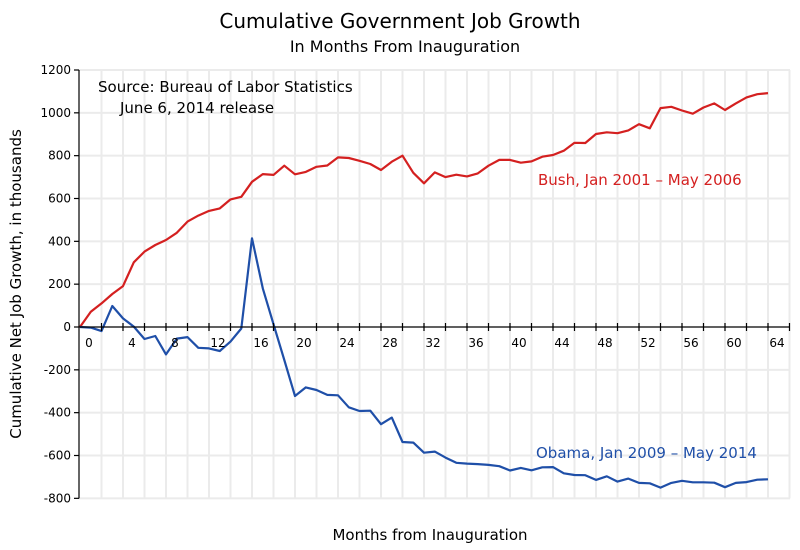 The height and width of the screenshot is (550, 800). Describe the element at coordinates (518, 343) in the screenshot. I see `x-tick-label: 40` at that location.